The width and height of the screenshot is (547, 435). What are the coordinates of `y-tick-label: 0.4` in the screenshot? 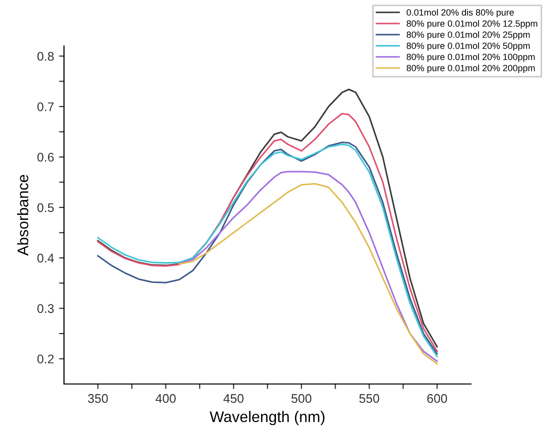 It's located at (45, 258).